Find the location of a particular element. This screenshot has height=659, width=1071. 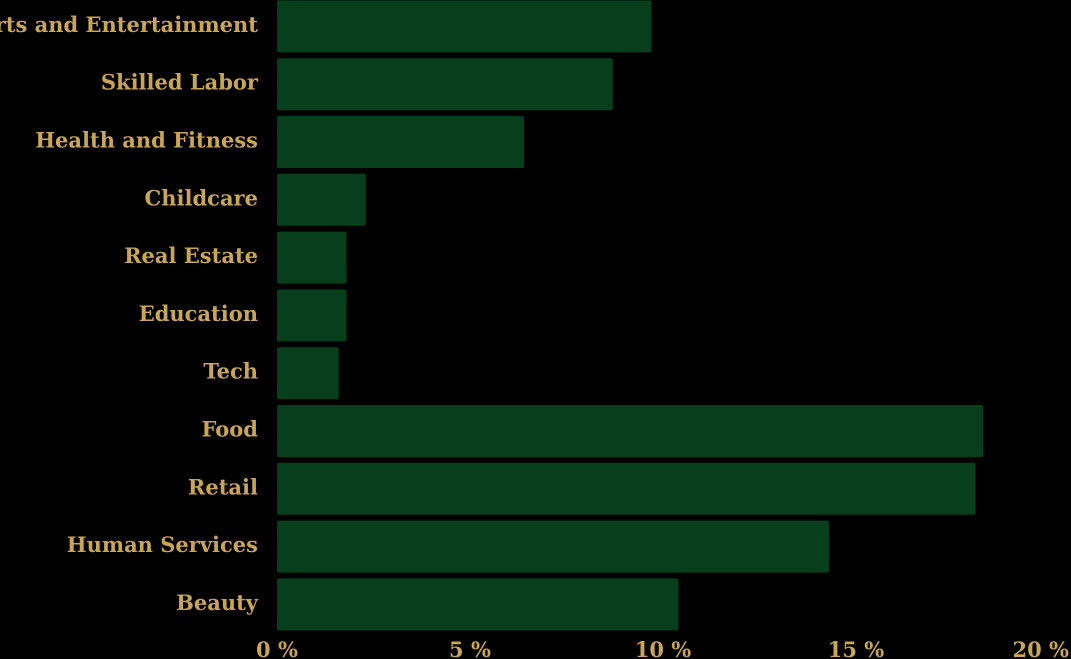

bar-retail is located at coordinates (626, 488).